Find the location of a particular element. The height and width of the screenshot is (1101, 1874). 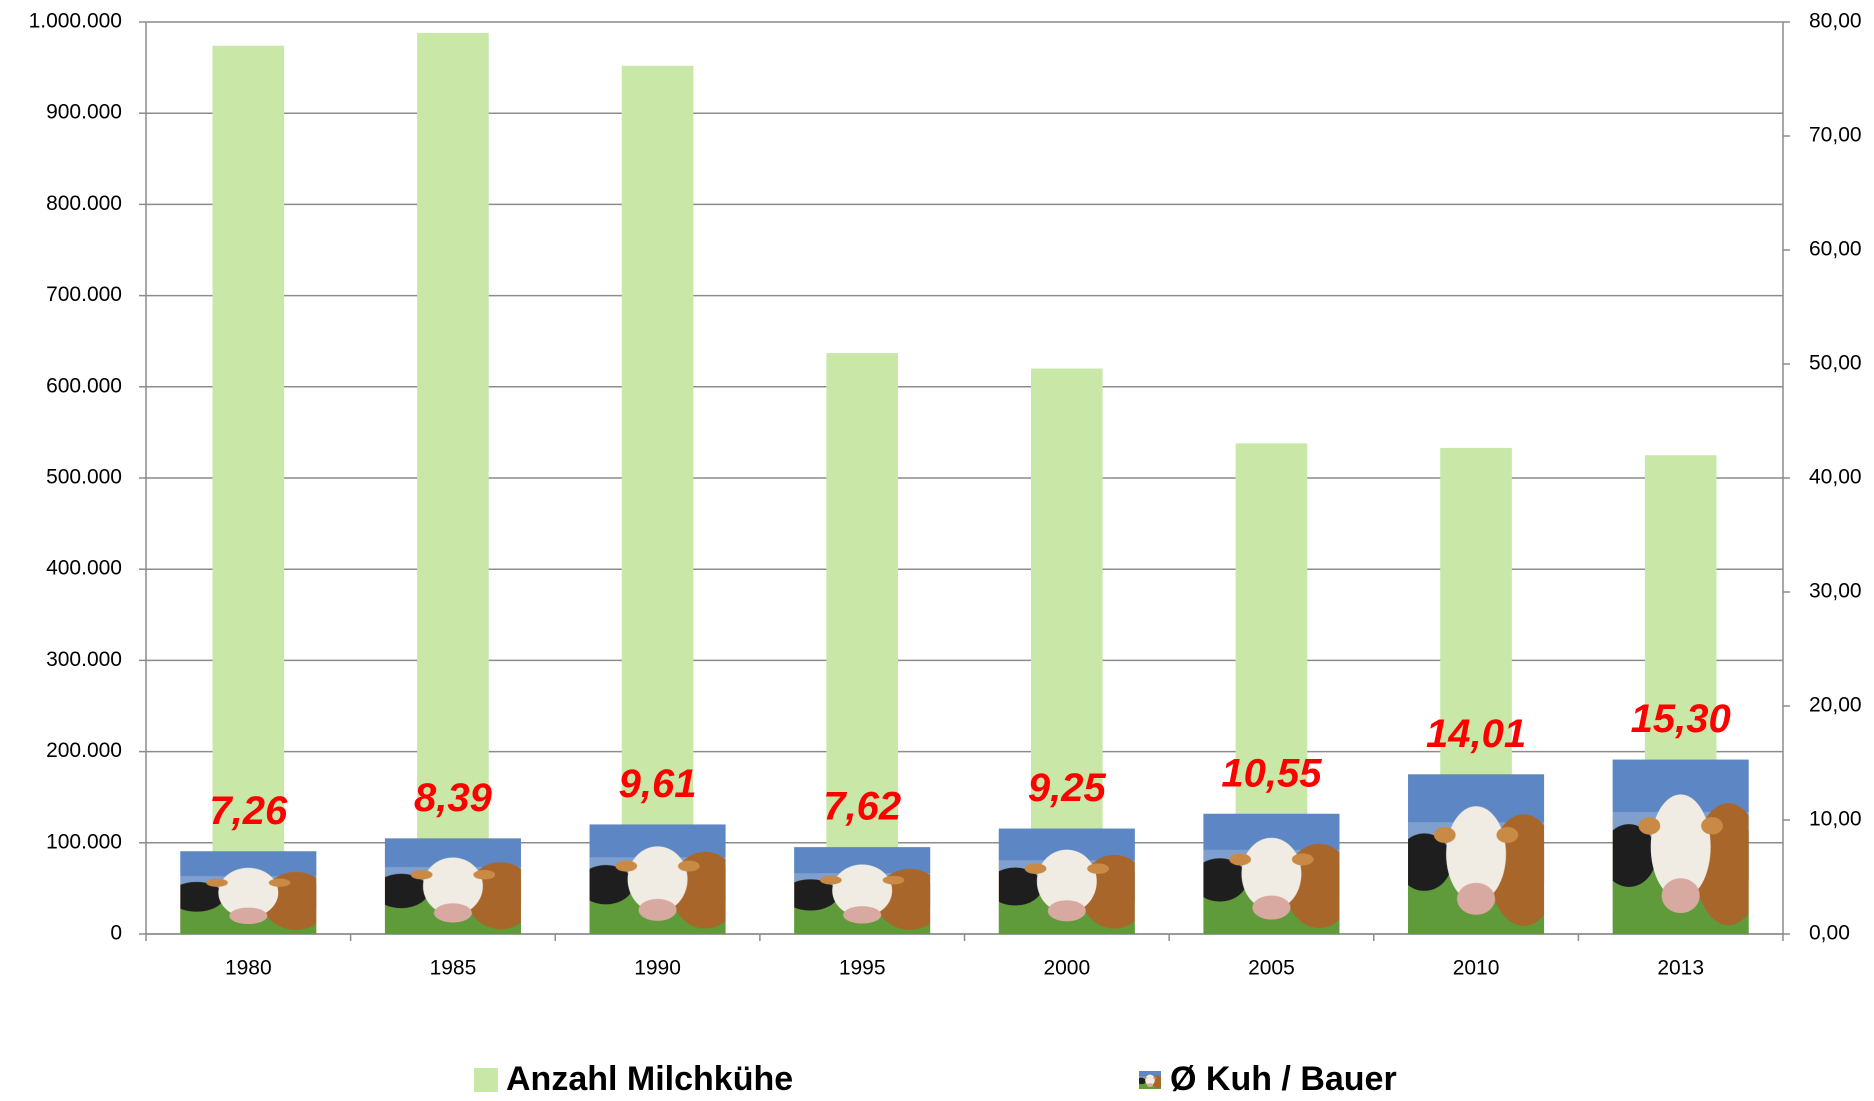

y2-tick-label: 10,00 is located at coordinates (1835, 819).